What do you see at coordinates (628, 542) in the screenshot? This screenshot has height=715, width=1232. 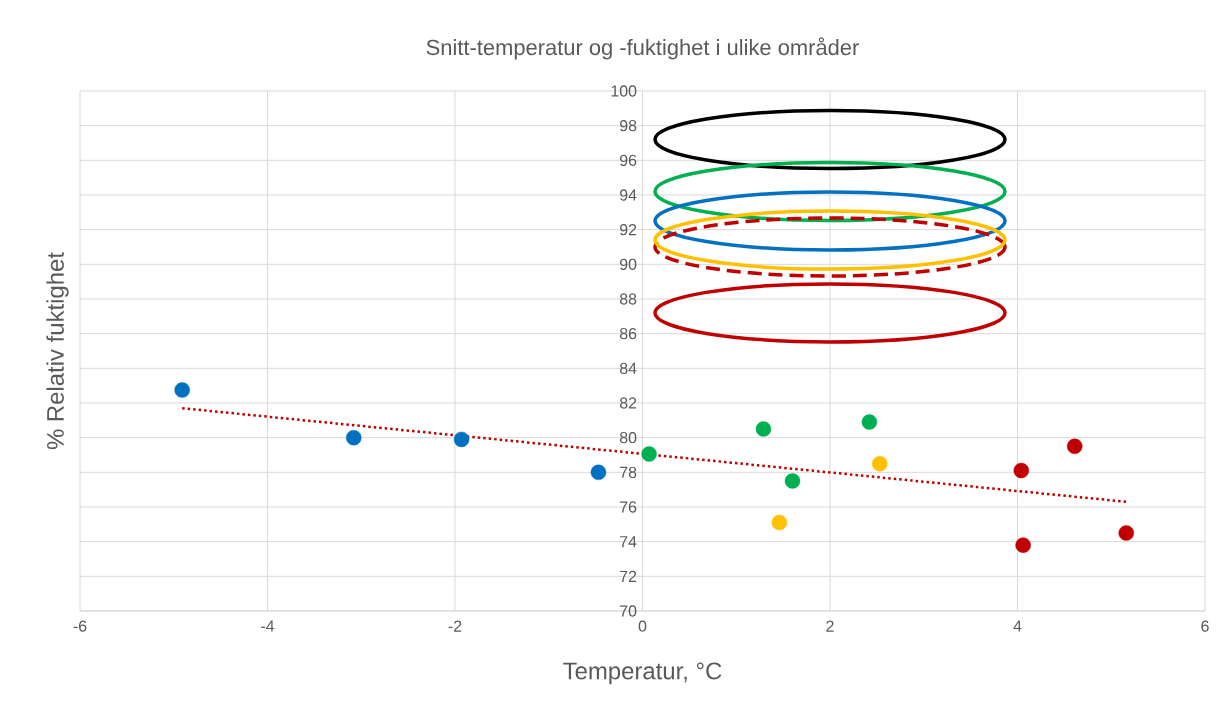 I see `y-tick-label: 74` at bounding box center [628, 542].